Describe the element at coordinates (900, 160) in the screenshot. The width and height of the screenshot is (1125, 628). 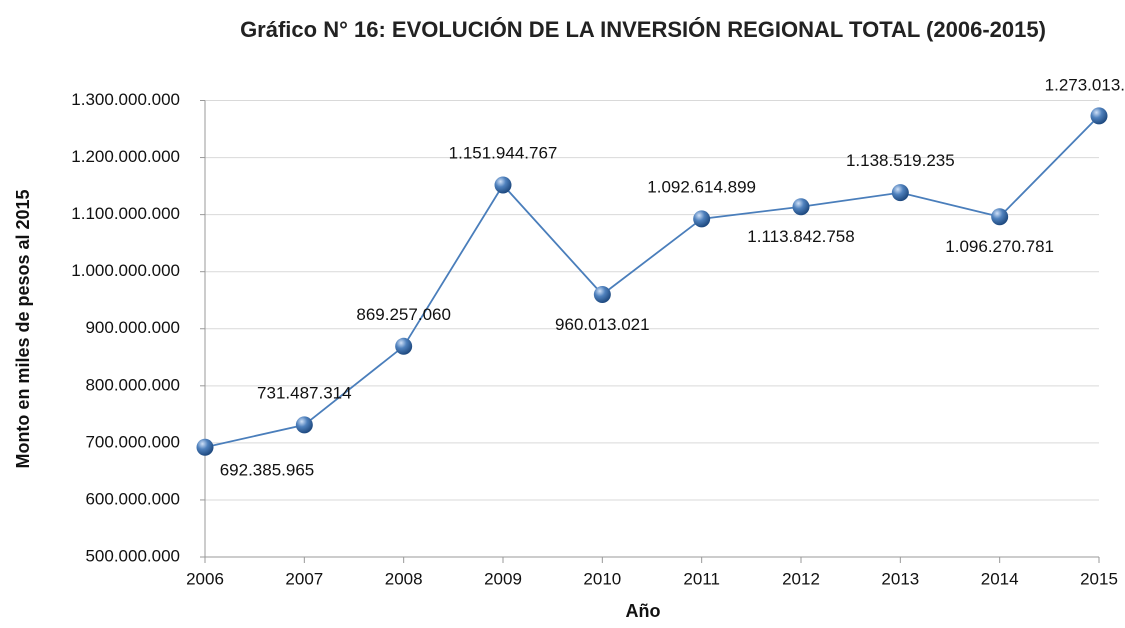
I see `data-label: 1.138.519.235` at that location.